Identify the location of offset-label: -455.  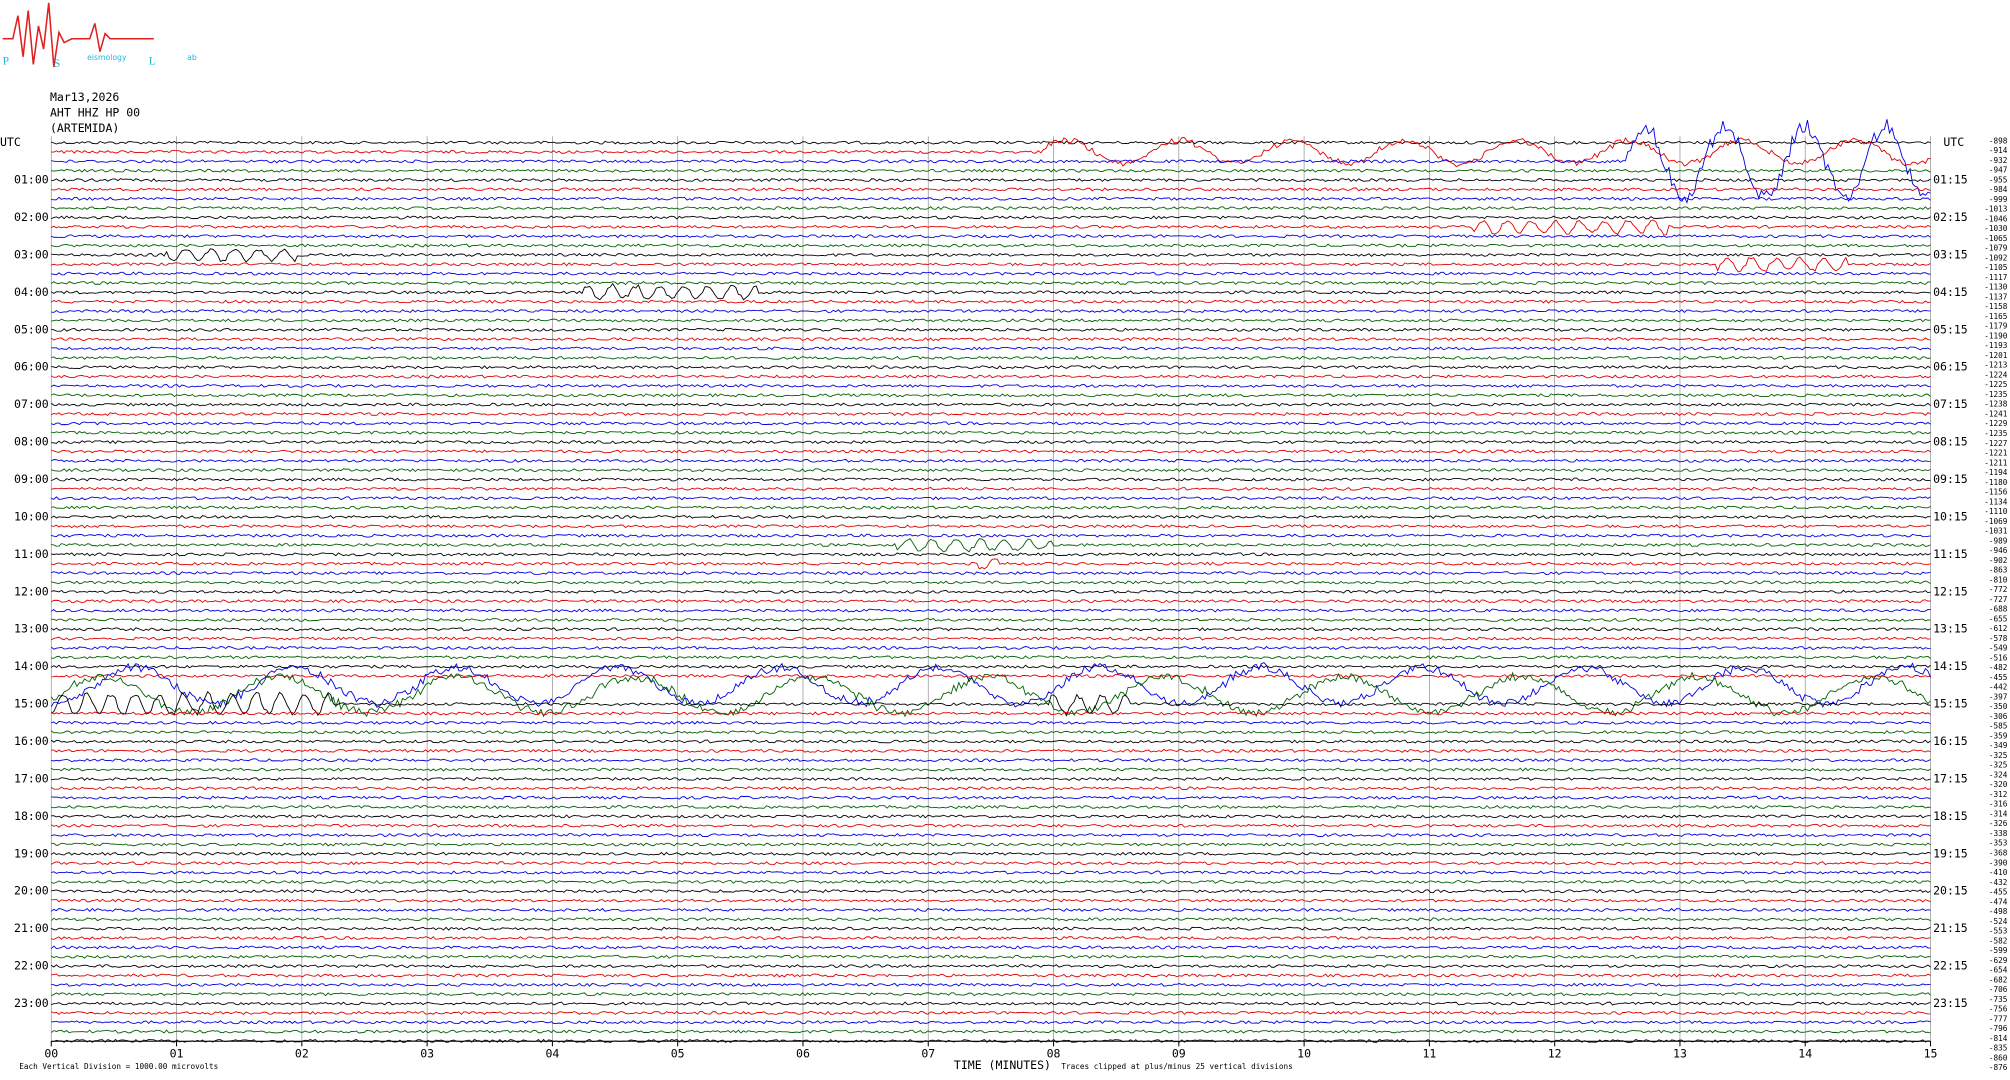
(1998, 677).